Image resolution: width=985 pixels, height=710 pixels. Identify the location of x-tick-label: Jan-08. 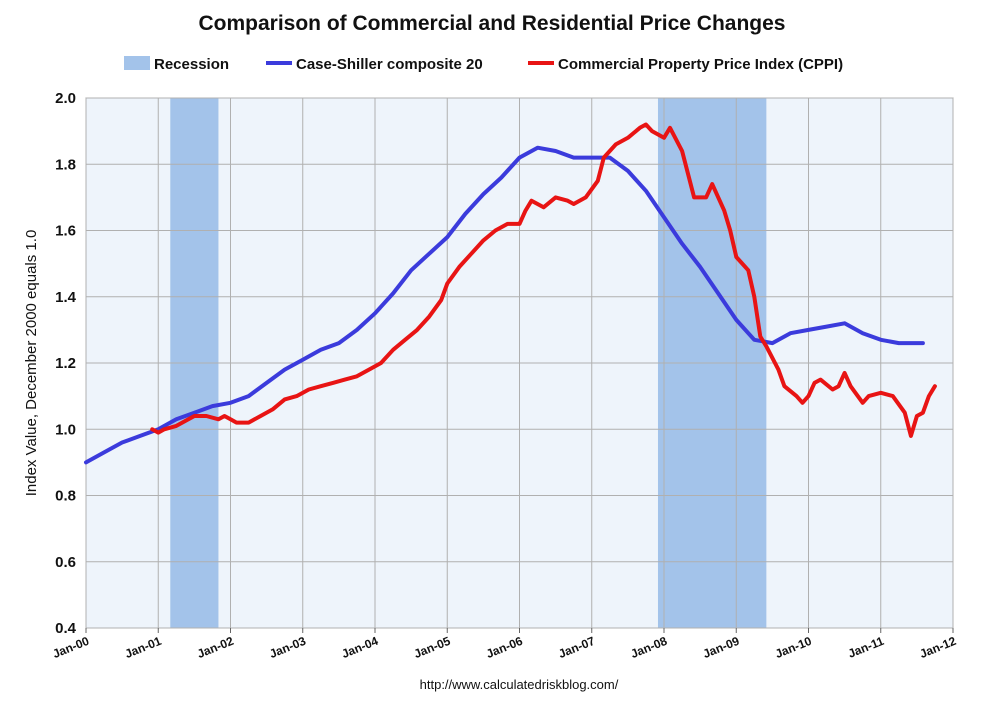
(649, 647).